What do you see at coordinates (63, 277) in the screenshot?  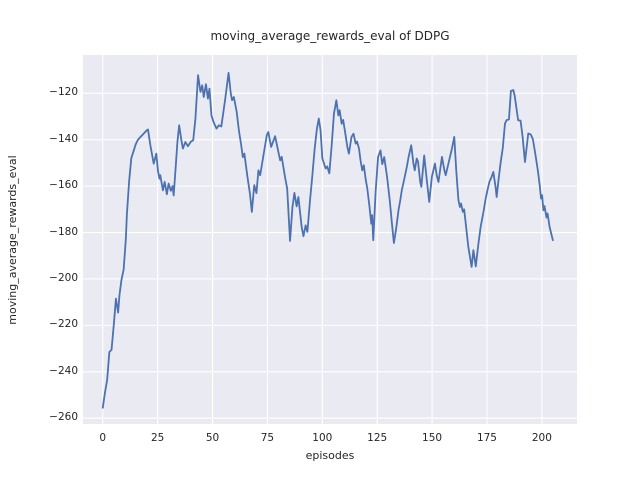 I see `y-tick-label: −200` at bounding box center [63, 277].